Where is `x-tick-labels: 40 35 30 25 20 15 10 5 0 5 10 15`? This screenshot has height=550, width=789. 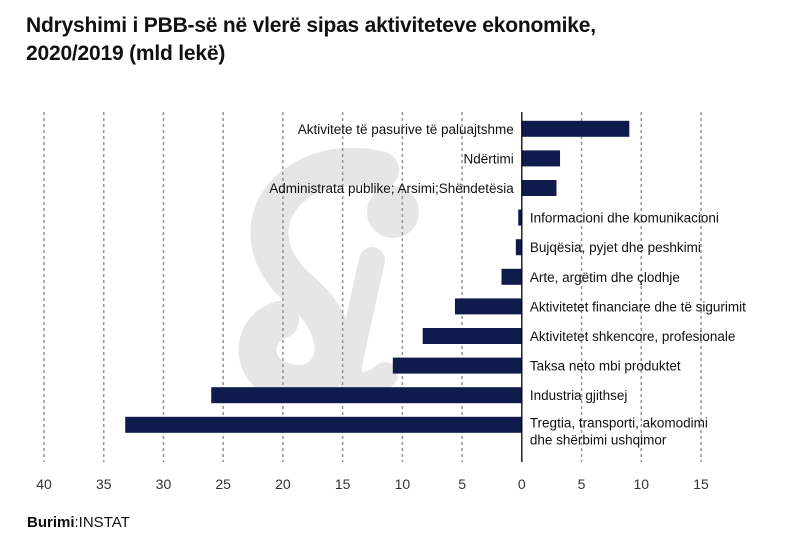
x-tick-labels: 40 35 30 25 20 15 10 5 0 5 10 15 is located at coordinates (372, 484).